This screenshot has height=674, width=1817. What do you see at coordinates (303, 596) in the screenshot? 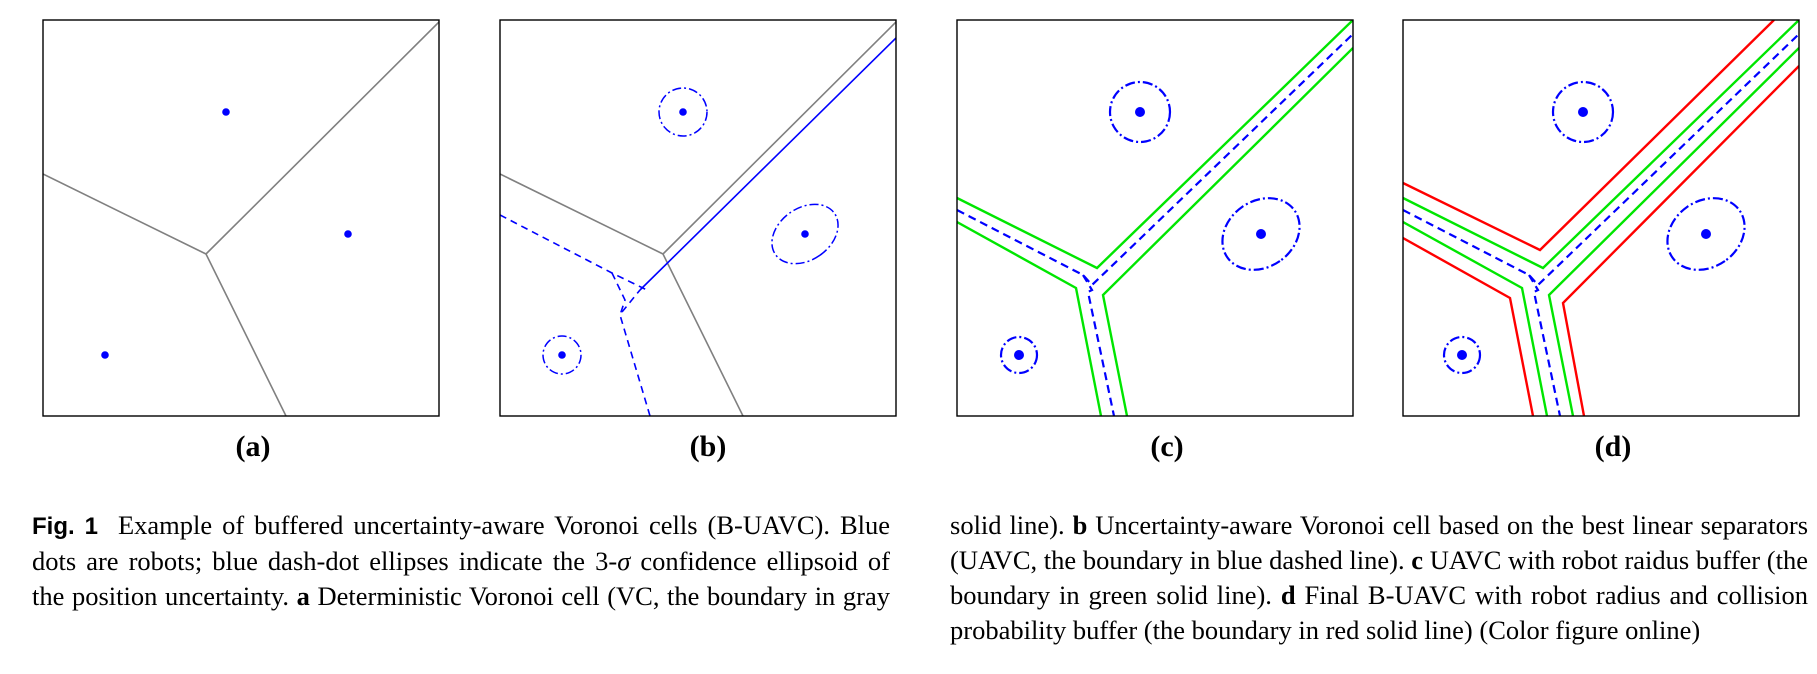
I see `caption-letter-a: a` at bounding box center [303, 596].